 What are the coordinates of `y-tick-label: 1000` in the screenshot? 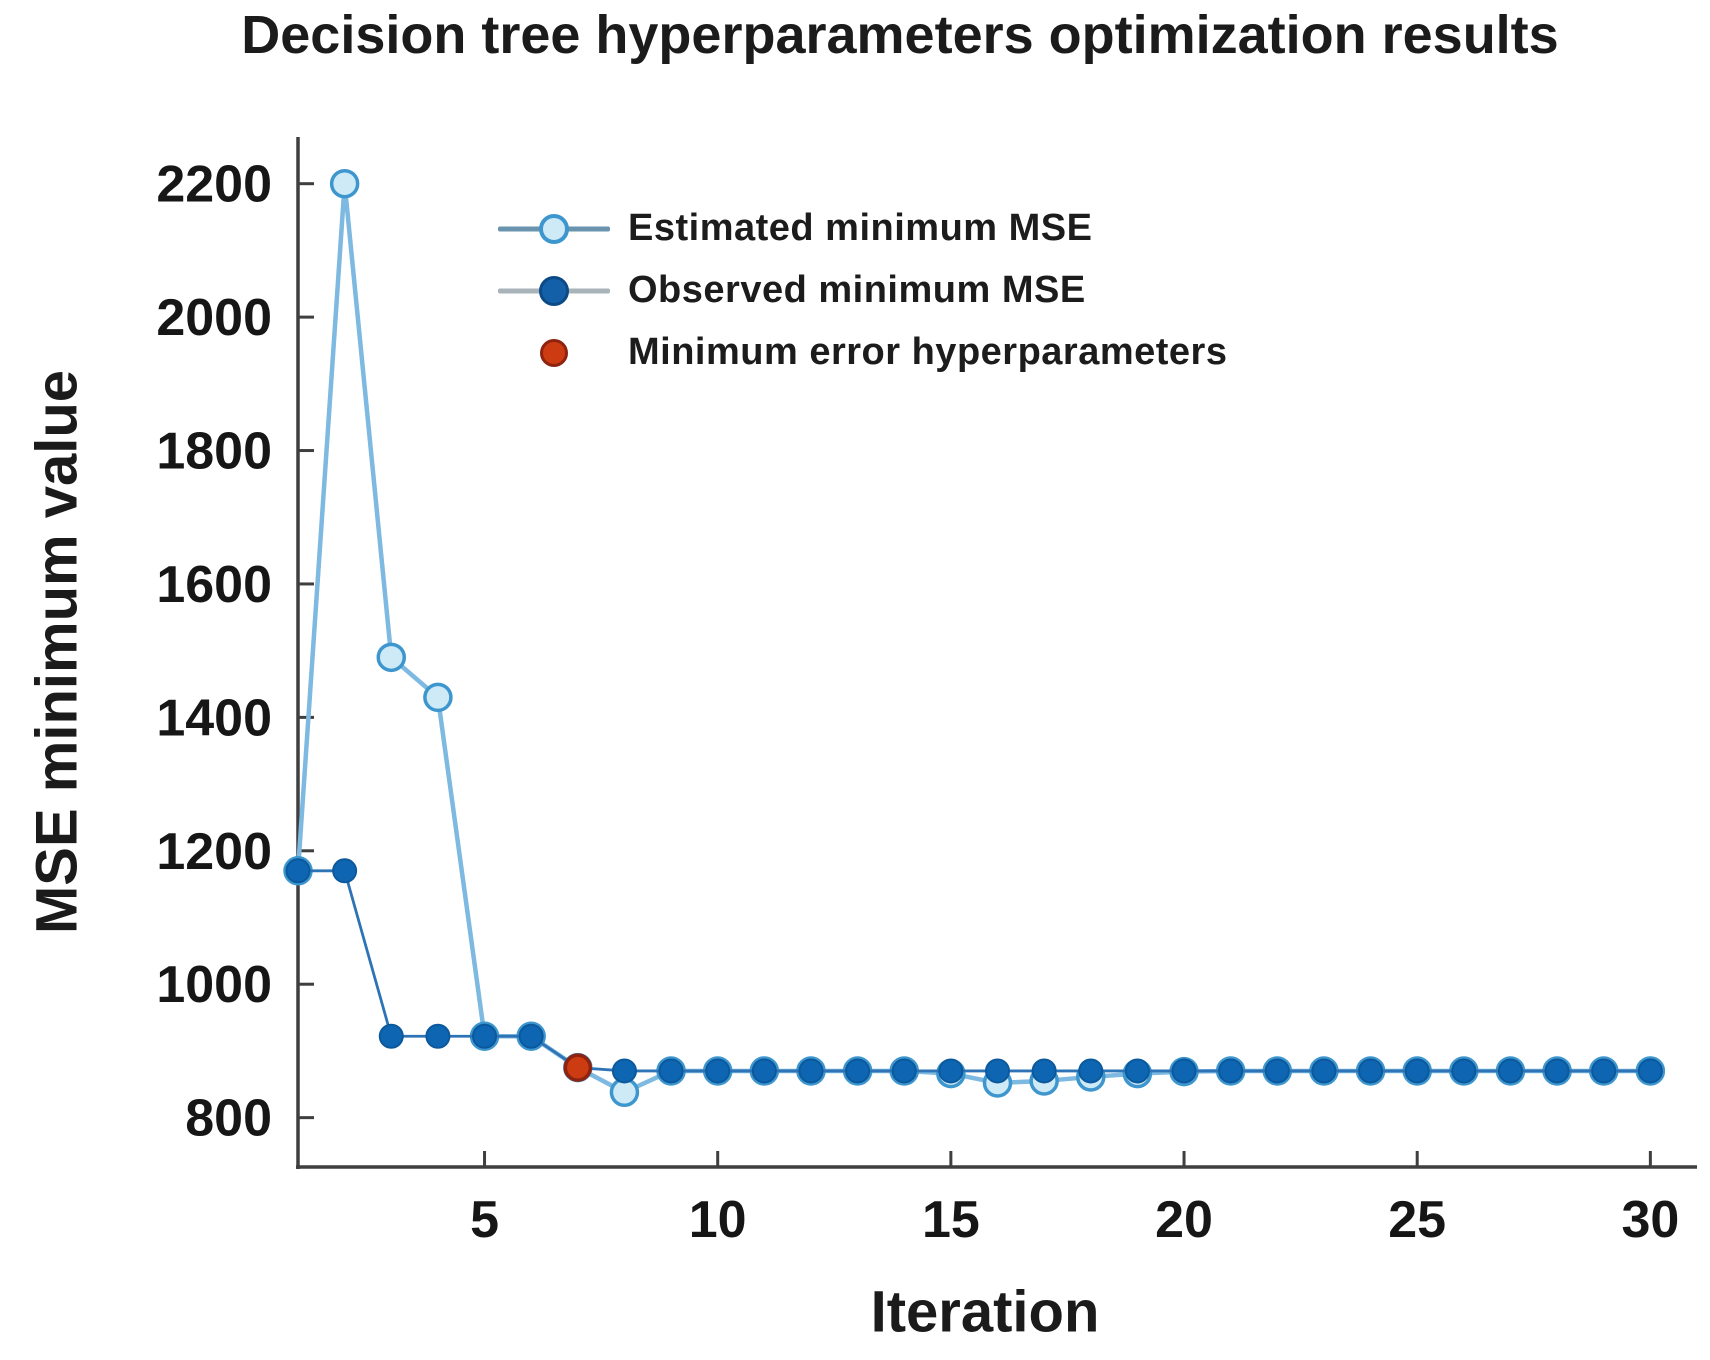 It's located at (214, 985).